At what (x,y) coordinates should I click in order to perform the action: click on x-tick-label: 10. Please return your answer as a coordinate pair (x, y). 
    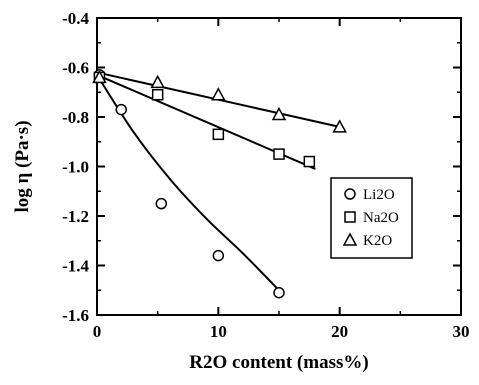
    Looking at the image, I should click on (218, 331).